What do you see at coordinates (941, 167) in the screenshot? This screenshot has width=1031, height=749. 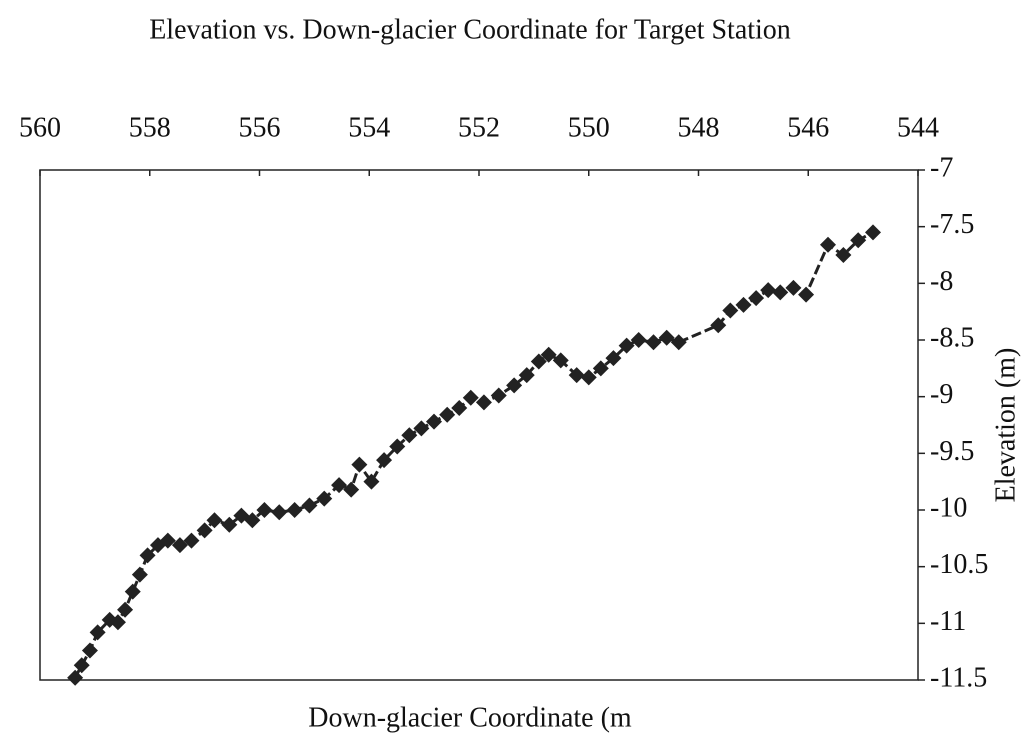 I see `y-tick-label: -7` at bounding box center [941, 167].